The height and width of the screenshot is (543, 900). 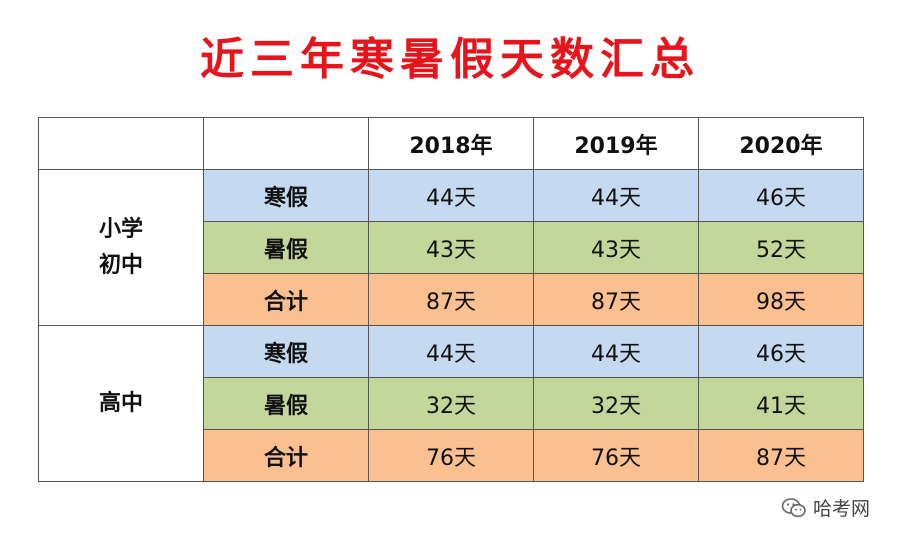 What do you see at coordinates (120, 265) in the screenshot?
I see `group-label-line: 初中` at bounding box center [120, 265].